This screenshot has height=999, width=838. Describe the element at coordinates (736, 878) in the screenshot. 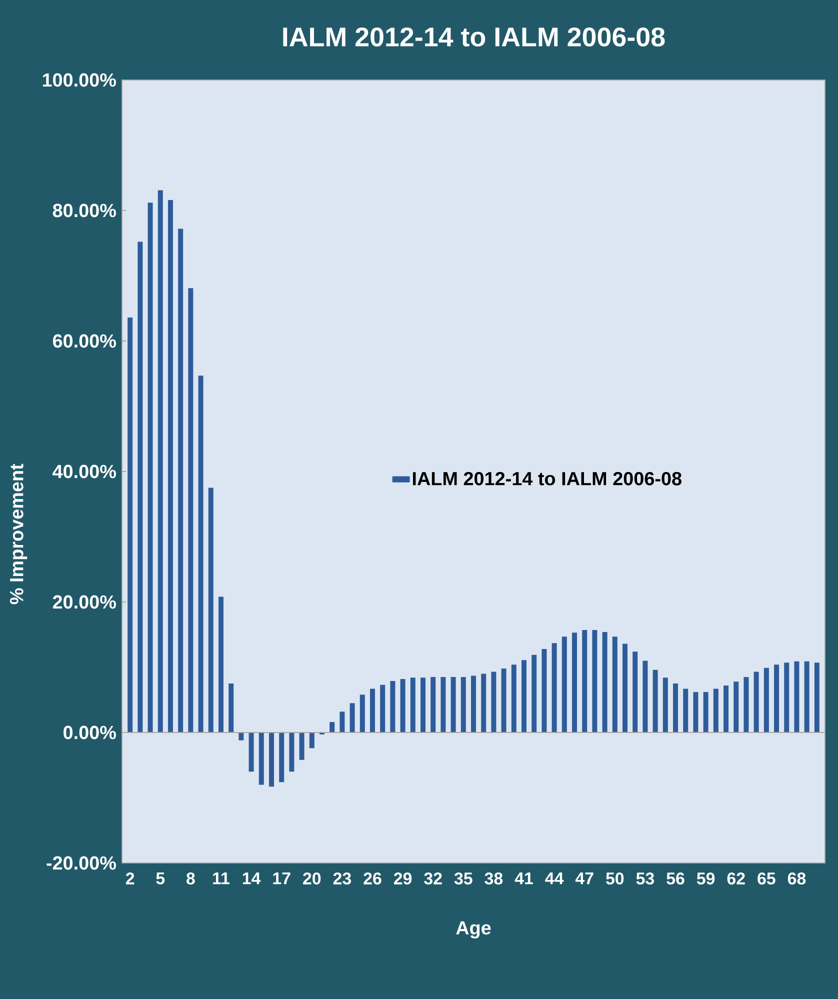

I see `x-tick-label: 62` at that location.